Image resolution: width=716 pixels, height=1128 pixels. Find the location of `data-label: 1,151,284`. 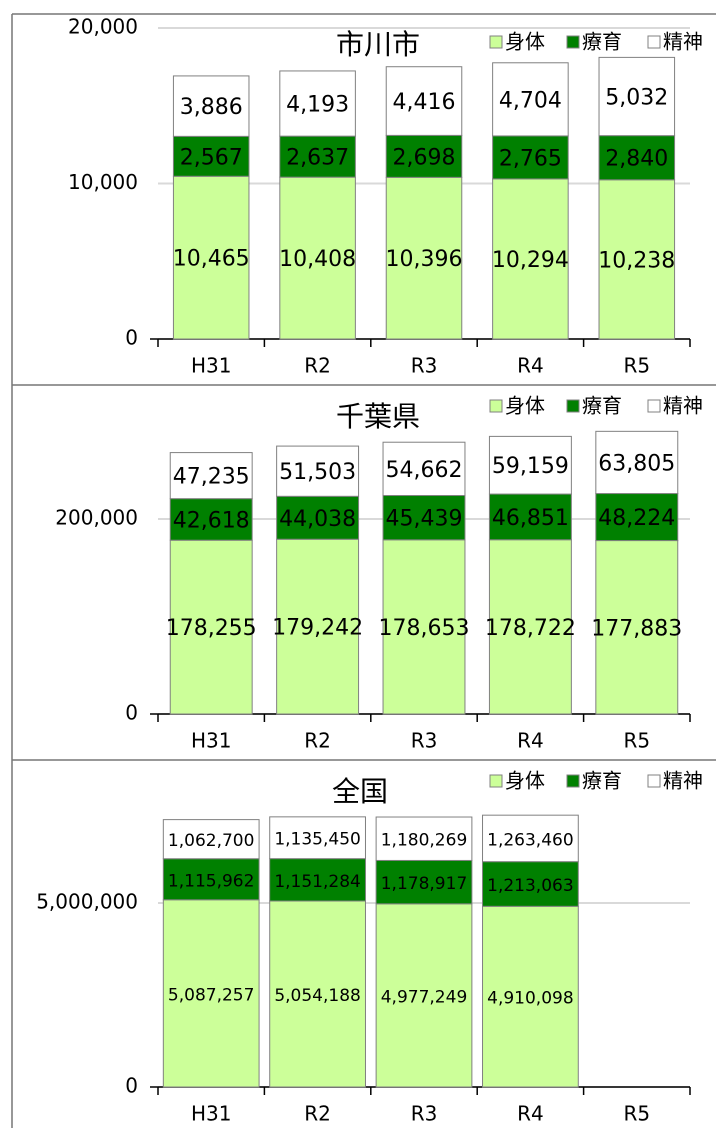

data-label: 1,151,284 is located at coordinates (317, 882).